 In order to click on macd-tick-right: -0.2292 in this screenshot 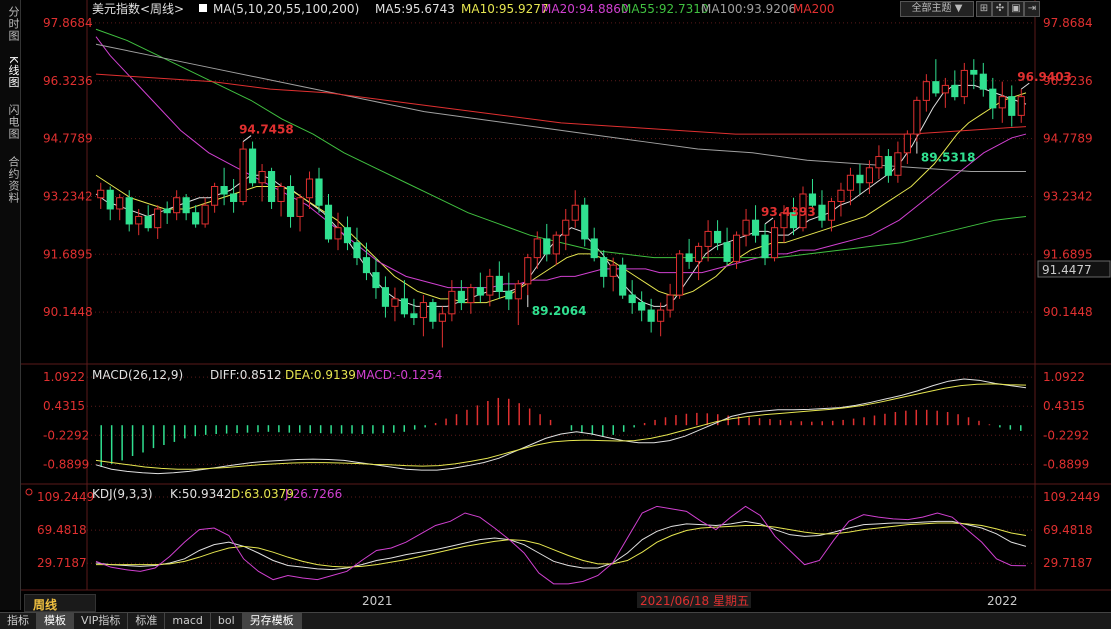, I will do `click(1066, 435)`.